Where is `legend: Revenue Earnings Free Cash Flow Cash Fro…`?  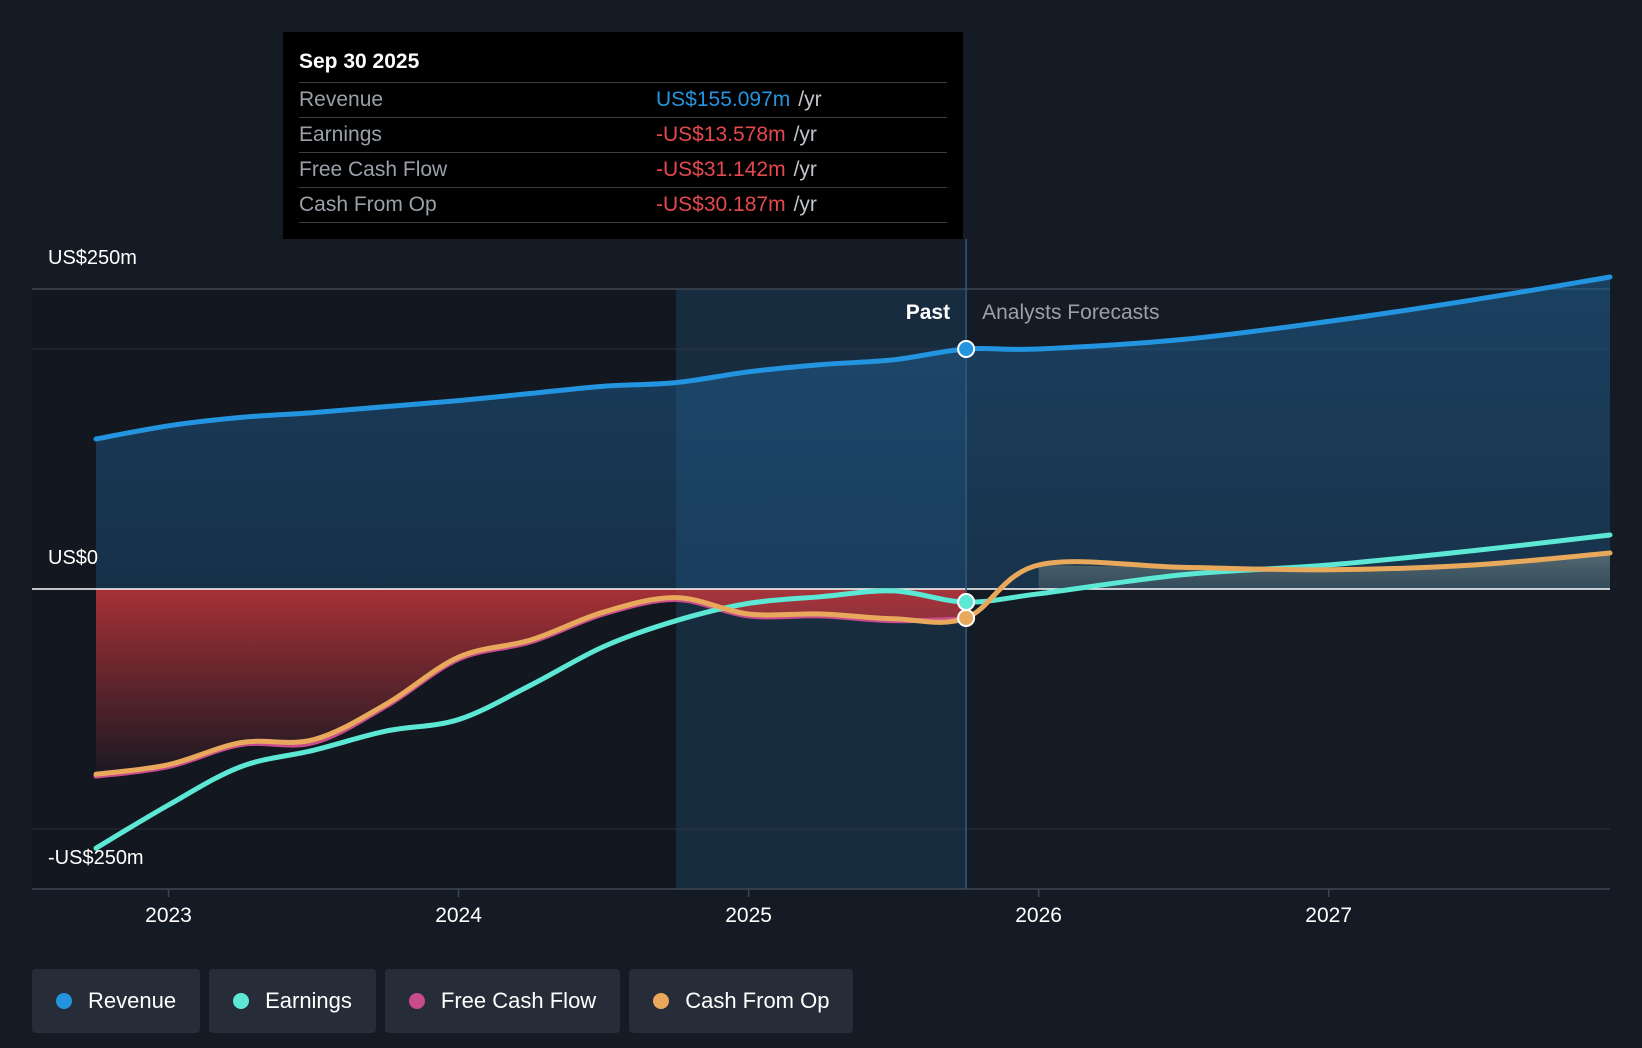 legend: Revenue Earnings Free Cash Flow Cash Fro… is located at coordinates (443, 1001).